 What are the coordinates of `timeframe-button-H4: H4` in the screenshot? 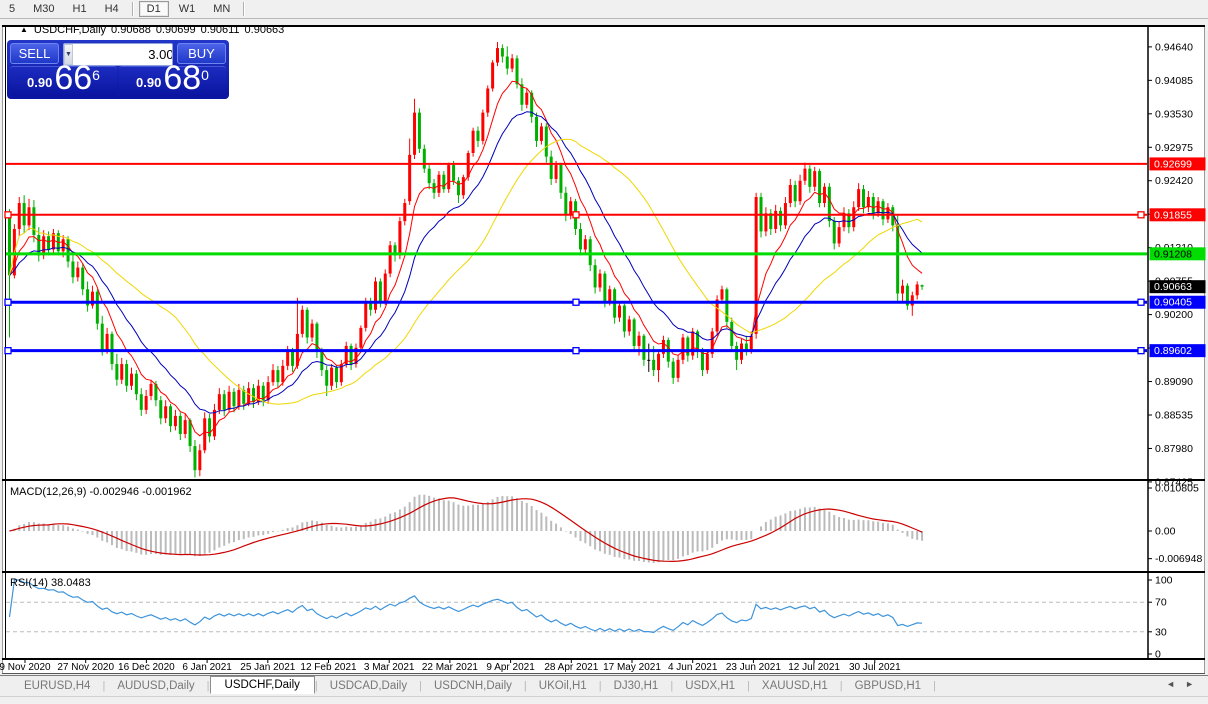 It's located at (111, 9).